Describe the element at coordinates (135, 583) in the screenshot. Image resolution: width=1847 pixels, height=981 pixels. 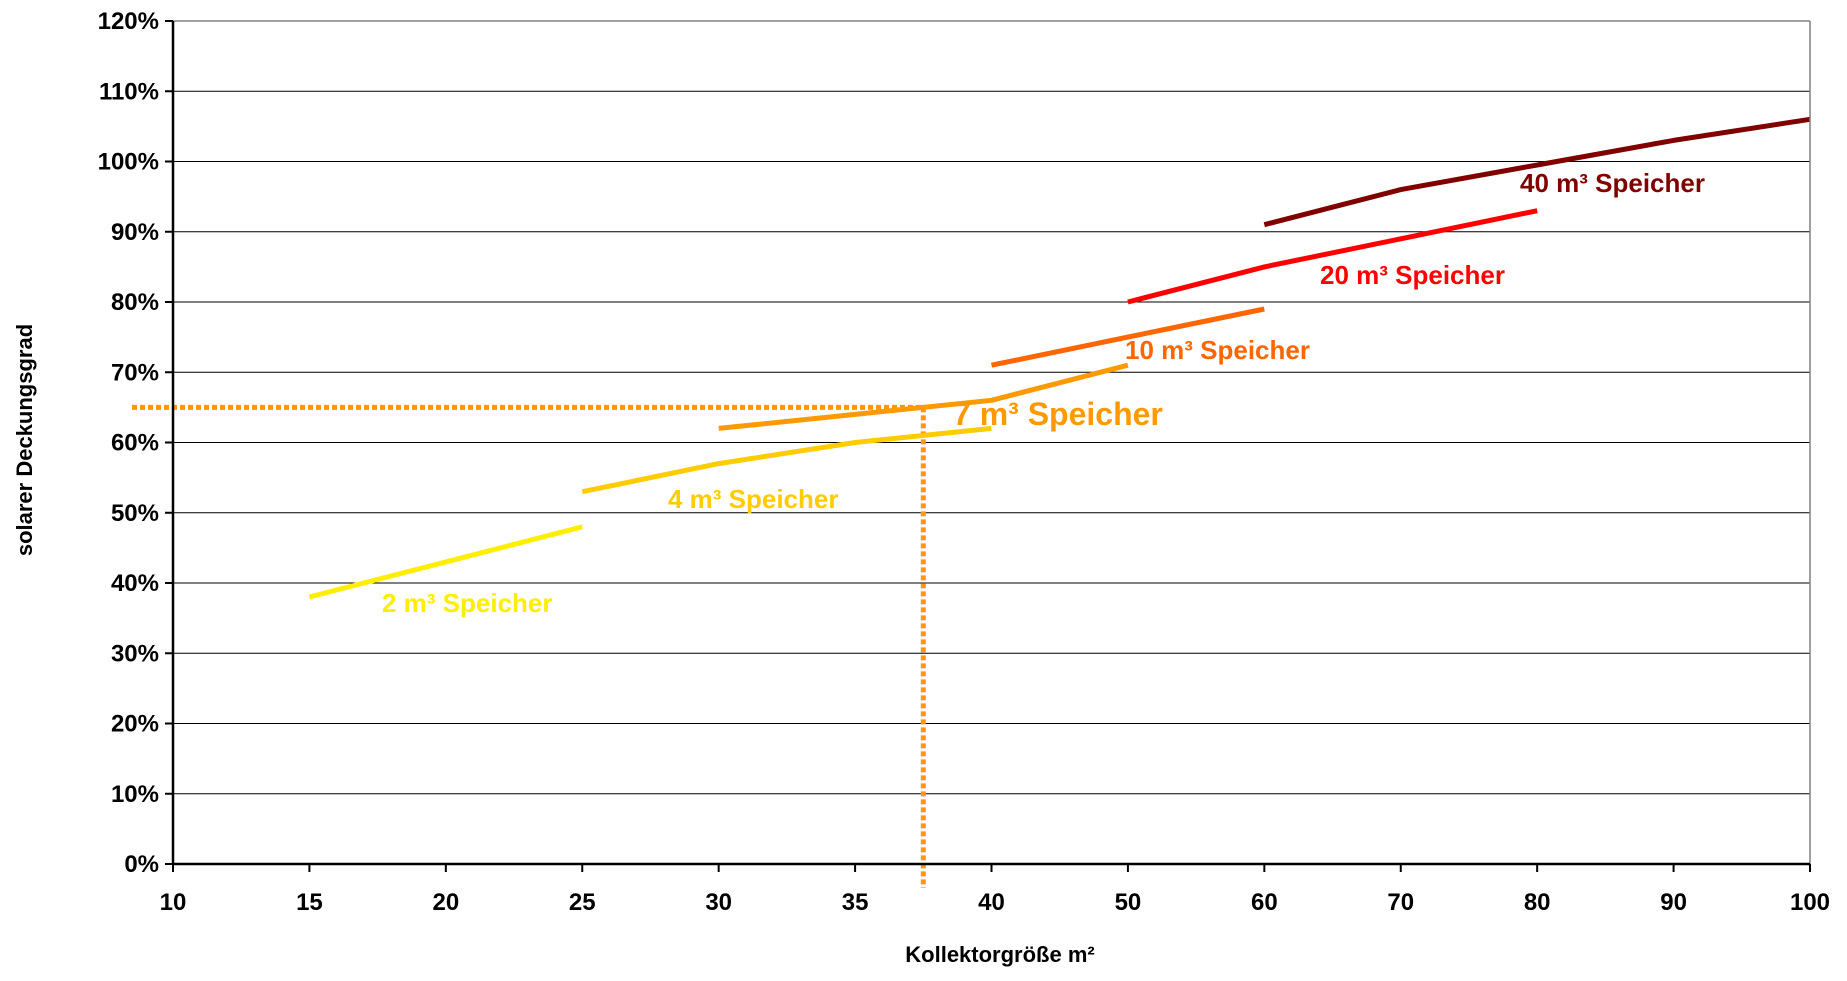
I see `y-tick-label: 40%` at that location.